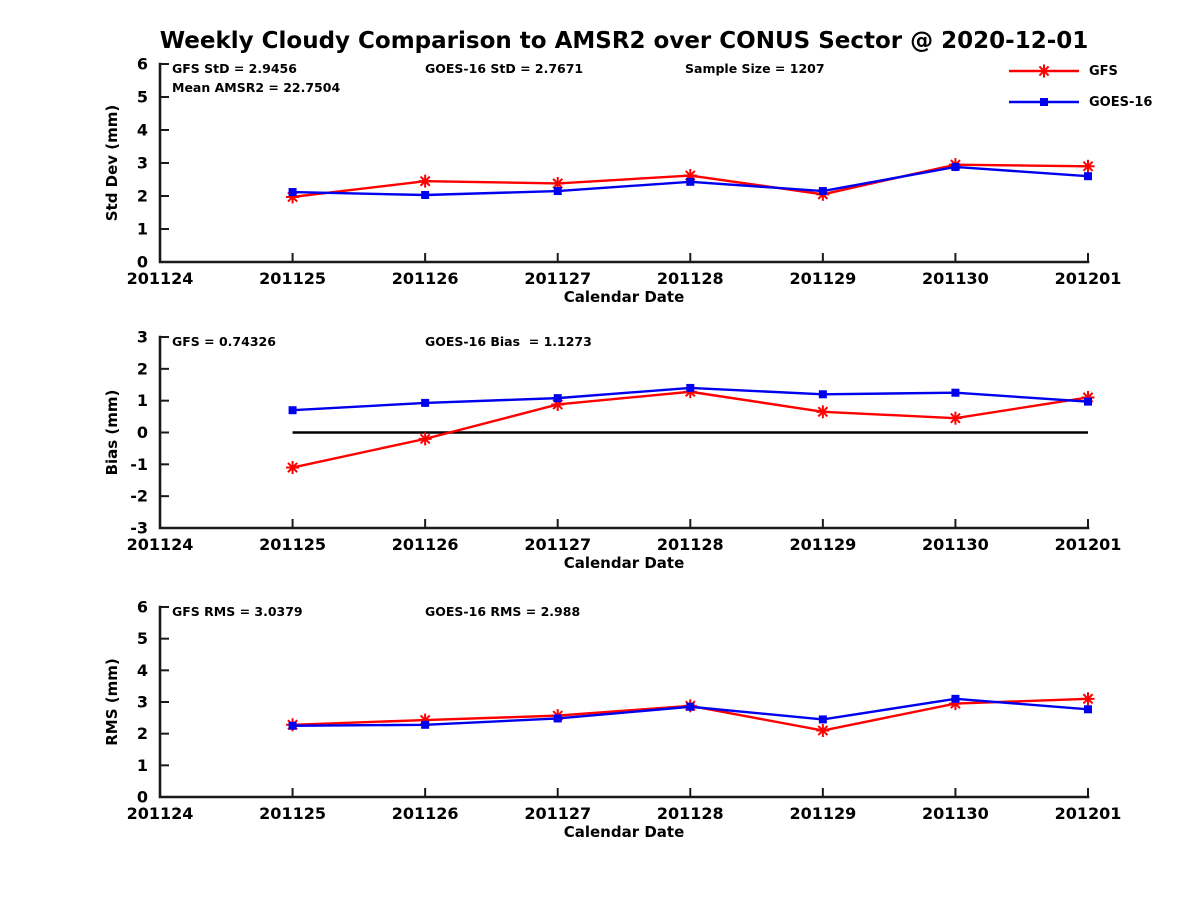 Image resolution: width=1200 pixels, height=900 pixels. What do you see at coordinates (139, 496) in the screenshot?
I see `y-tick-label: -2` at bounding box center [139, 496].